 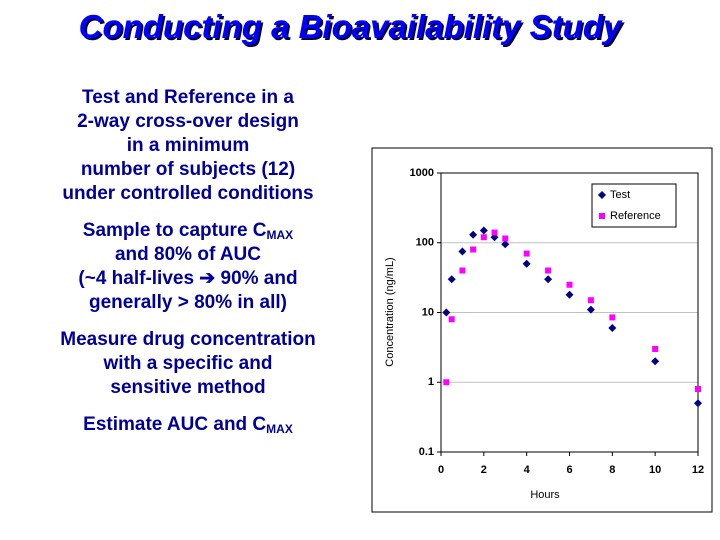 What do you see at coordinates (612, 470) in the screenshot?
I see `x-tick-label: 8` at bounding box center [612, 470].